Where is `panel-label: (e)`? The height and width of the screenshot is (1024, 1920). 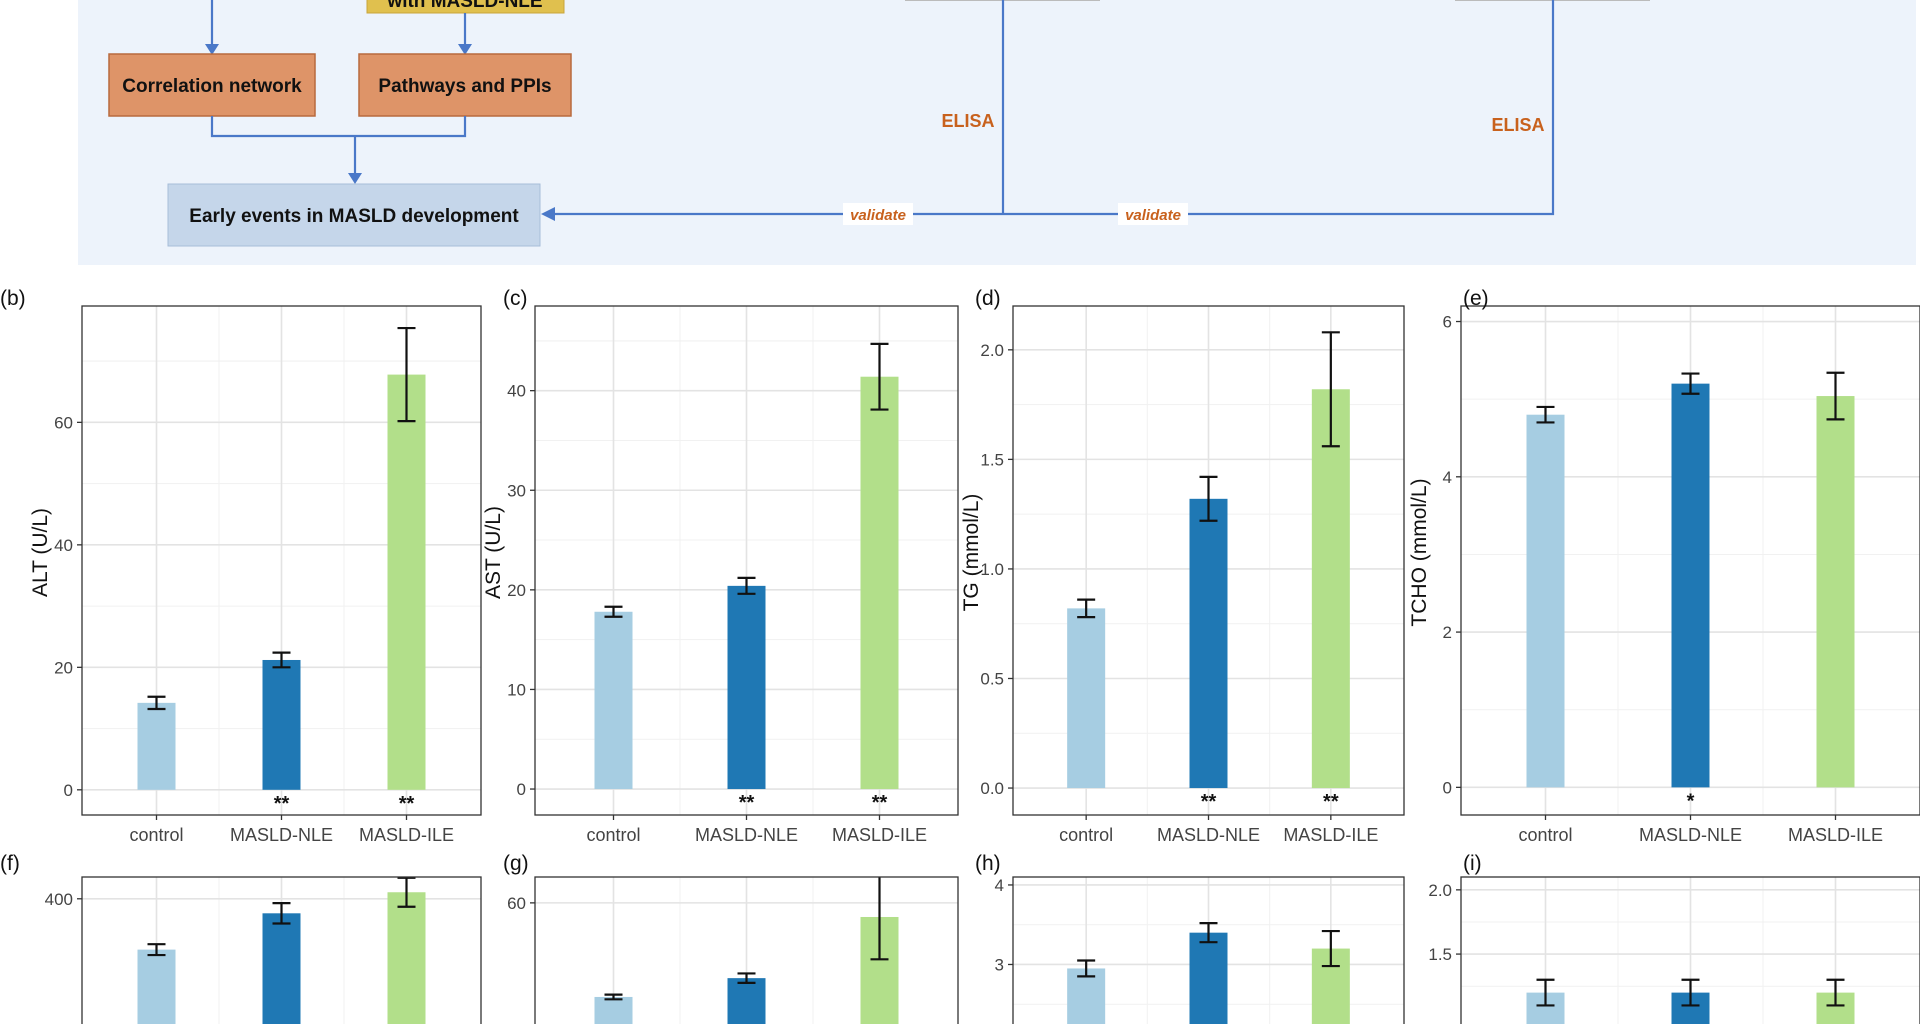 panel-label: (e) is located at coordinates (1476, 298).